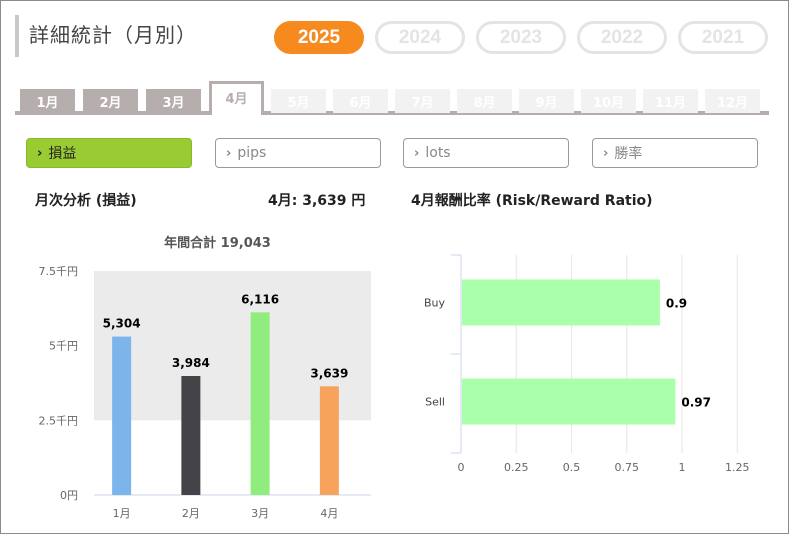 Image resolution: width=789 pixels, height=534 pixels. I want to click on bar-value-label: 3,639, so click(329, 373).